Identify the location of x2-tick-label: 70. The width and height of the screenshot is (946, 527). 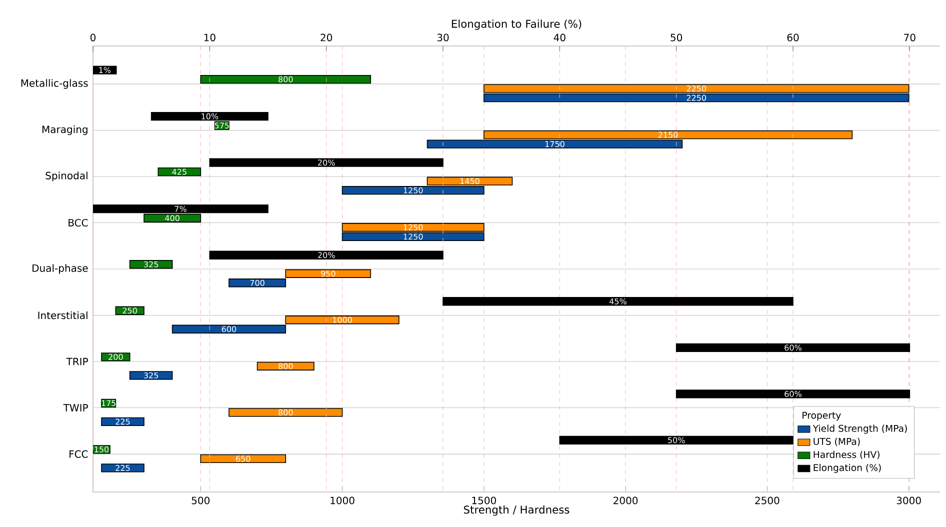
(910, 38).